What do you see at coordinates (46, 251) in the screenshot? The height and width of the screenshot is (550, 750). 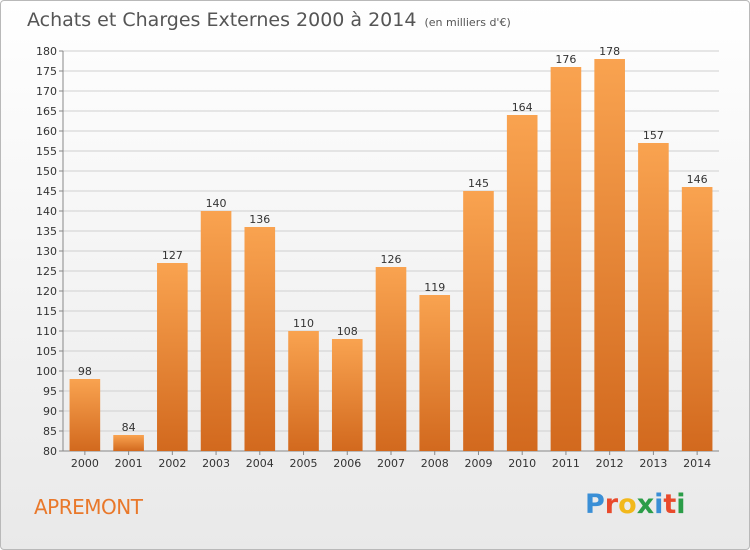 I see `y-tick-label: 130` at bounding box center [46, 251].